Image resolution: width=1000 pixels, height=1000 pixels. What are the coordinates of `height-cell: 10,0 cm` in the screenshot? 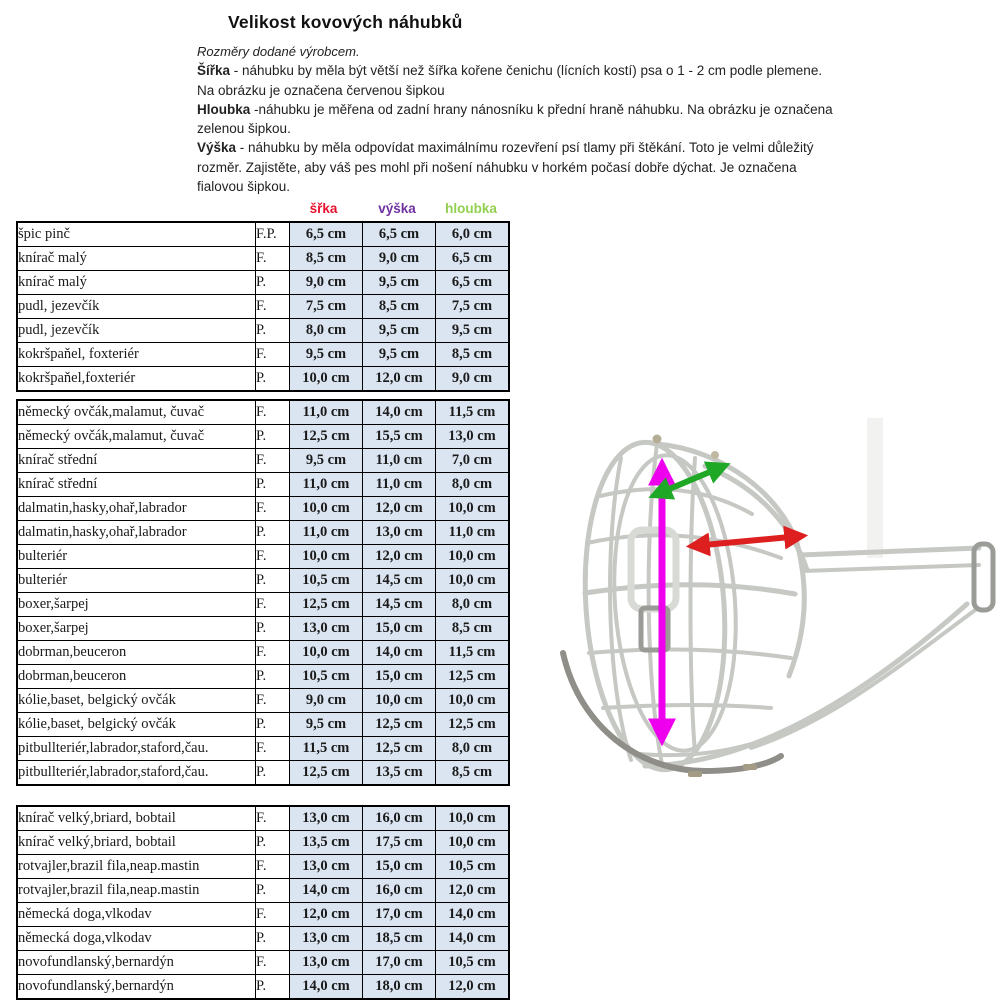 It's located at (399, 700).